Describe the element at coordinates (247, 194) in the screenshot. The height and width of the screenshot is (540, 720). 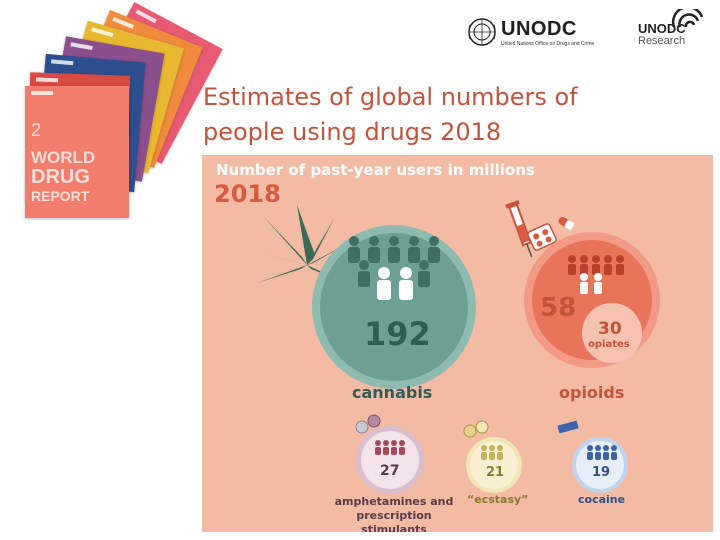
I see `infographic-year: 2018` at that location.